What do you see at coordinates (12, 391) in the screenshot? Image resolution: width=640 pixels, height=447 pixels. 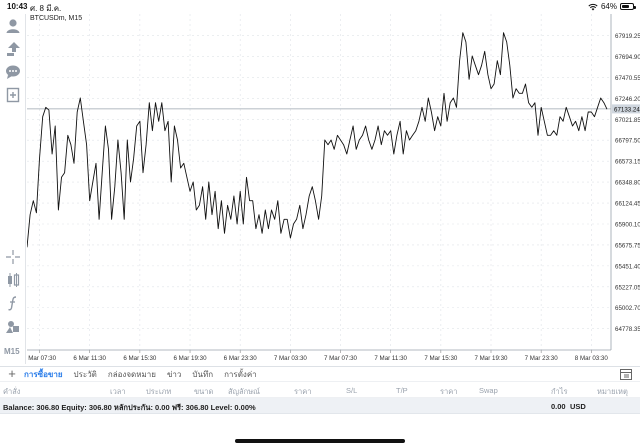 I see `column-order: คำสั่ง` at bounding box center [12, 391].